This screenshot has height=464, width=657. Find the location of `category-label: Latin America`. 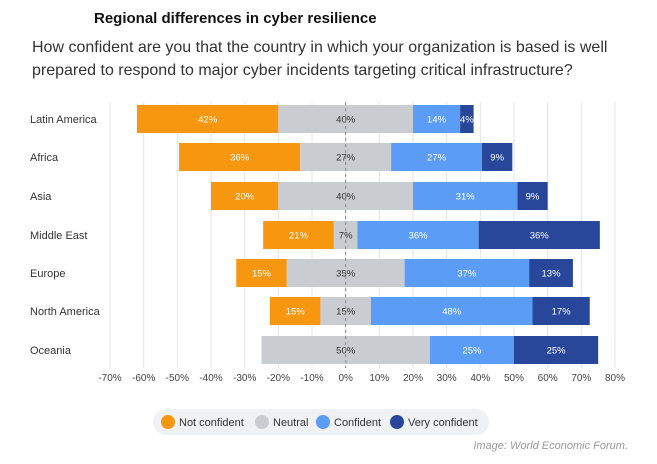

category-label: Latin America is located at coordinates (64, 120).